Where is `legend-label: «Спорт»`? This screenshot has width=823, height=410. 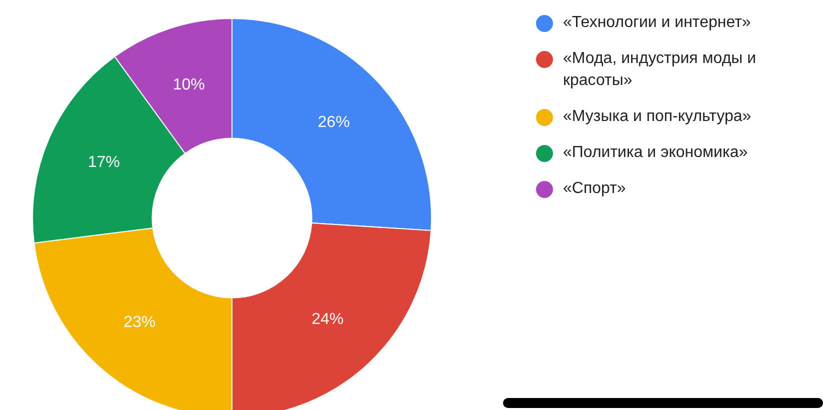
legend-label: «Спорт» is located at coordinates (594, 189).